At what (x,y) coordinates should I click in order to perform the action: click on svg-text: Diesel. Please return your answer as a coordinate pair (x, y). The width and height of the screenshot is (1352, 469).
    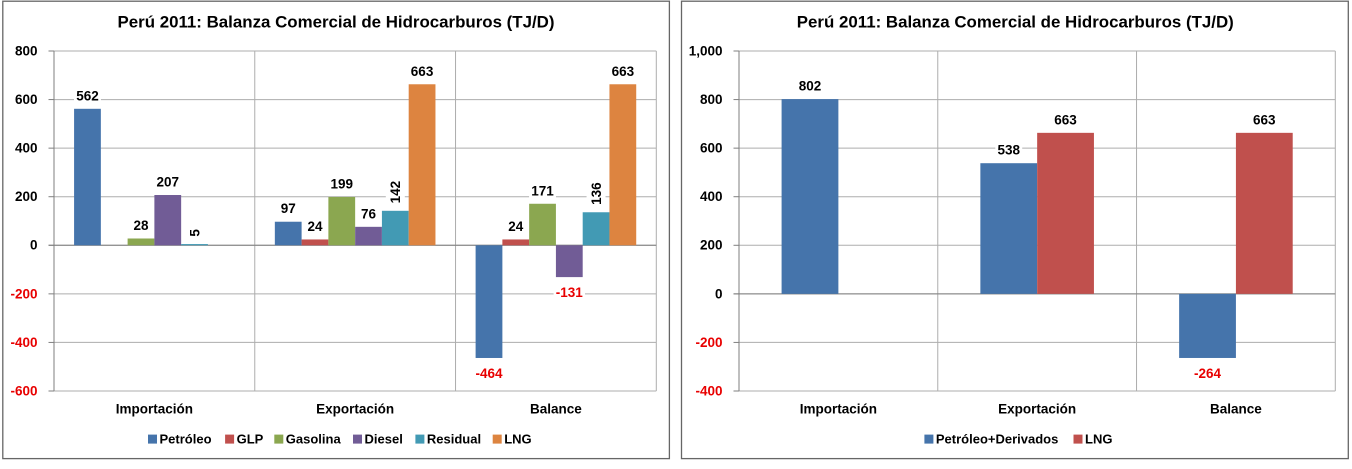
    Looking at the image, I should click on (384, 439).